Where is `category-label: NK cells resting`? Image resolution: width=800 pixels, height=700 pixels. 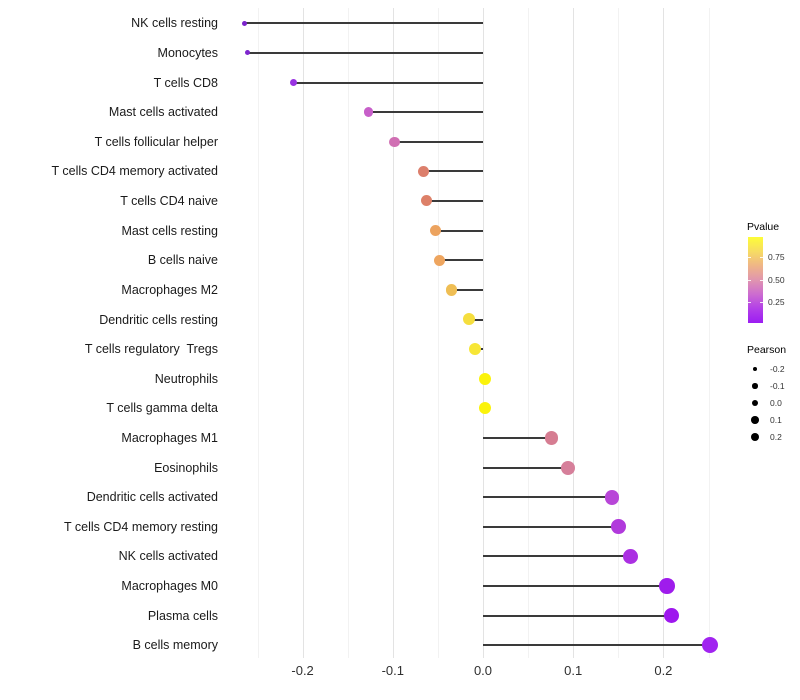 category-label: NK cells resting is located at coordinates (174, 23).